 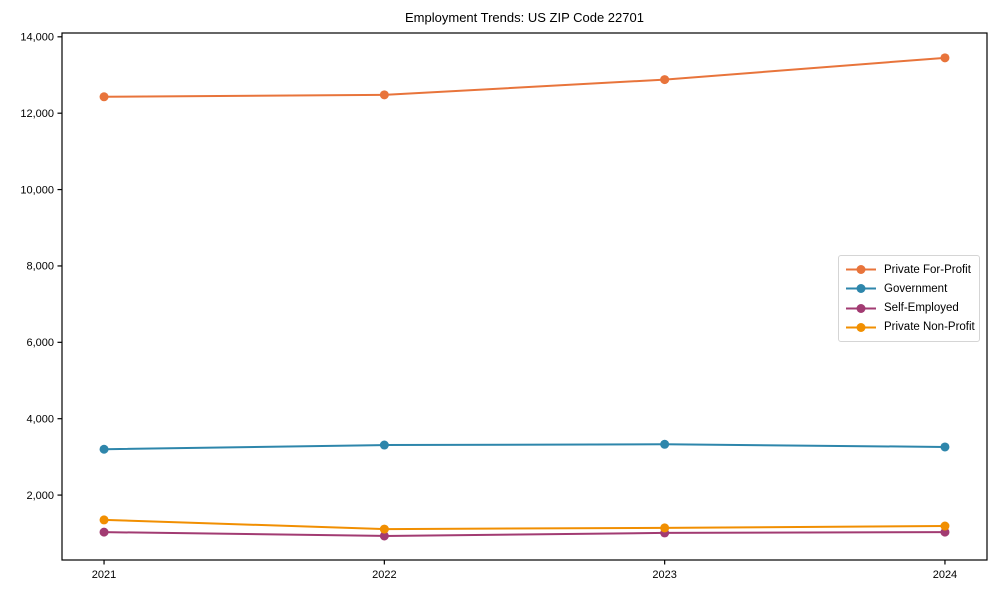 I want to click on data-point-self-employed-2022, so click(x=384, y=536).